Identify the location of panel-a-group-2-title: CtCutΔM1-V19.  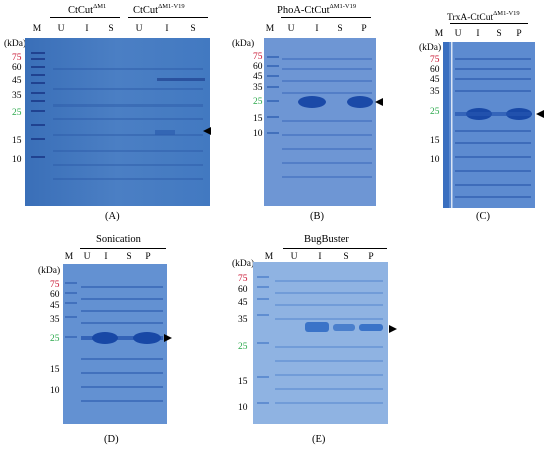
(159, 9).